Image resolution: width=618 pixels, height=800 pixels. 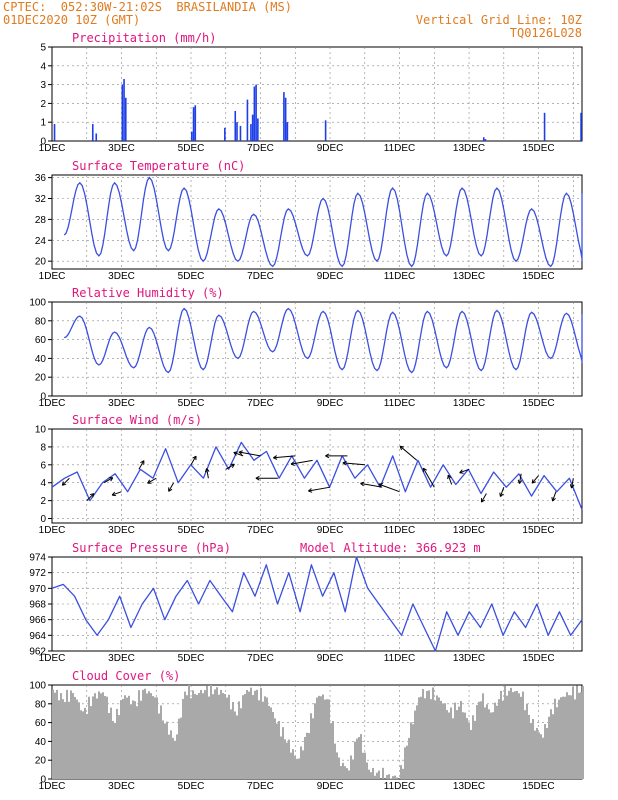 What do you see at coordinates (538, 786) in the screenshot?
I see `cloud-xtick-label: 15DEC` at bounding box center [538, 786].